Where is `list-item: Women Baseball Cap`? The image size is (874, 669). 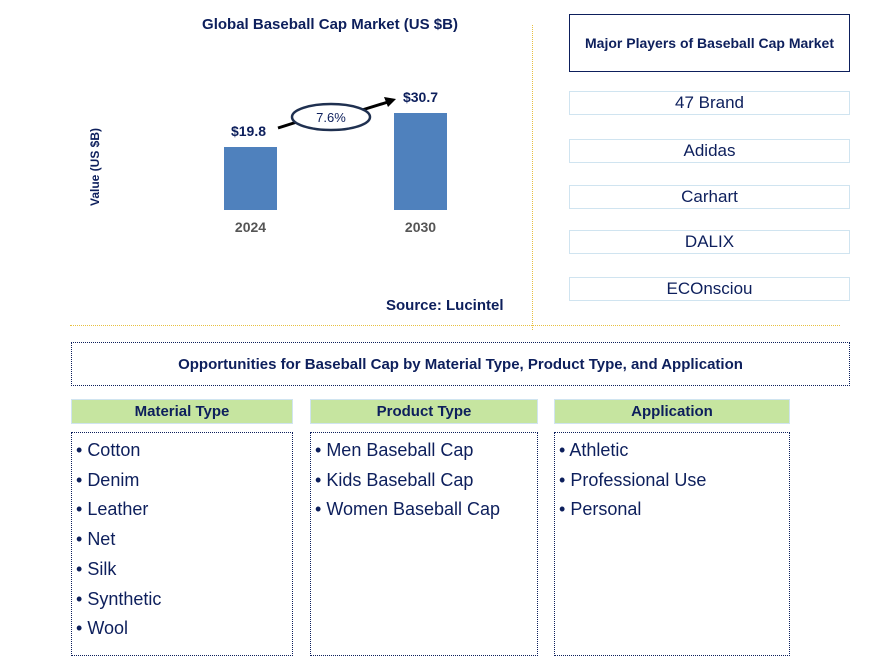
list-item: Women Baseball Cap is located at coordinates (426, 510).